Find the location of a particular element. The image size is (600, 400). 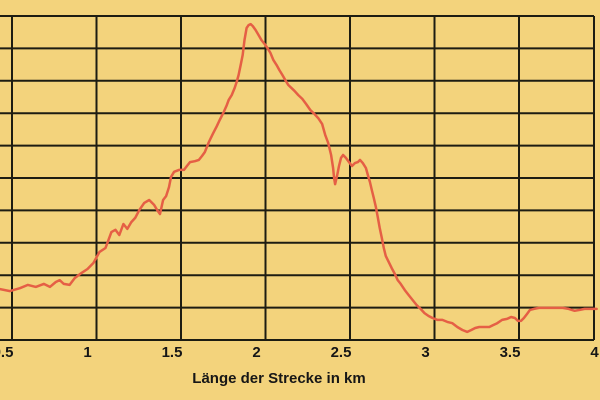

x-tick-label: 2 is located at coordinates (256, 352).